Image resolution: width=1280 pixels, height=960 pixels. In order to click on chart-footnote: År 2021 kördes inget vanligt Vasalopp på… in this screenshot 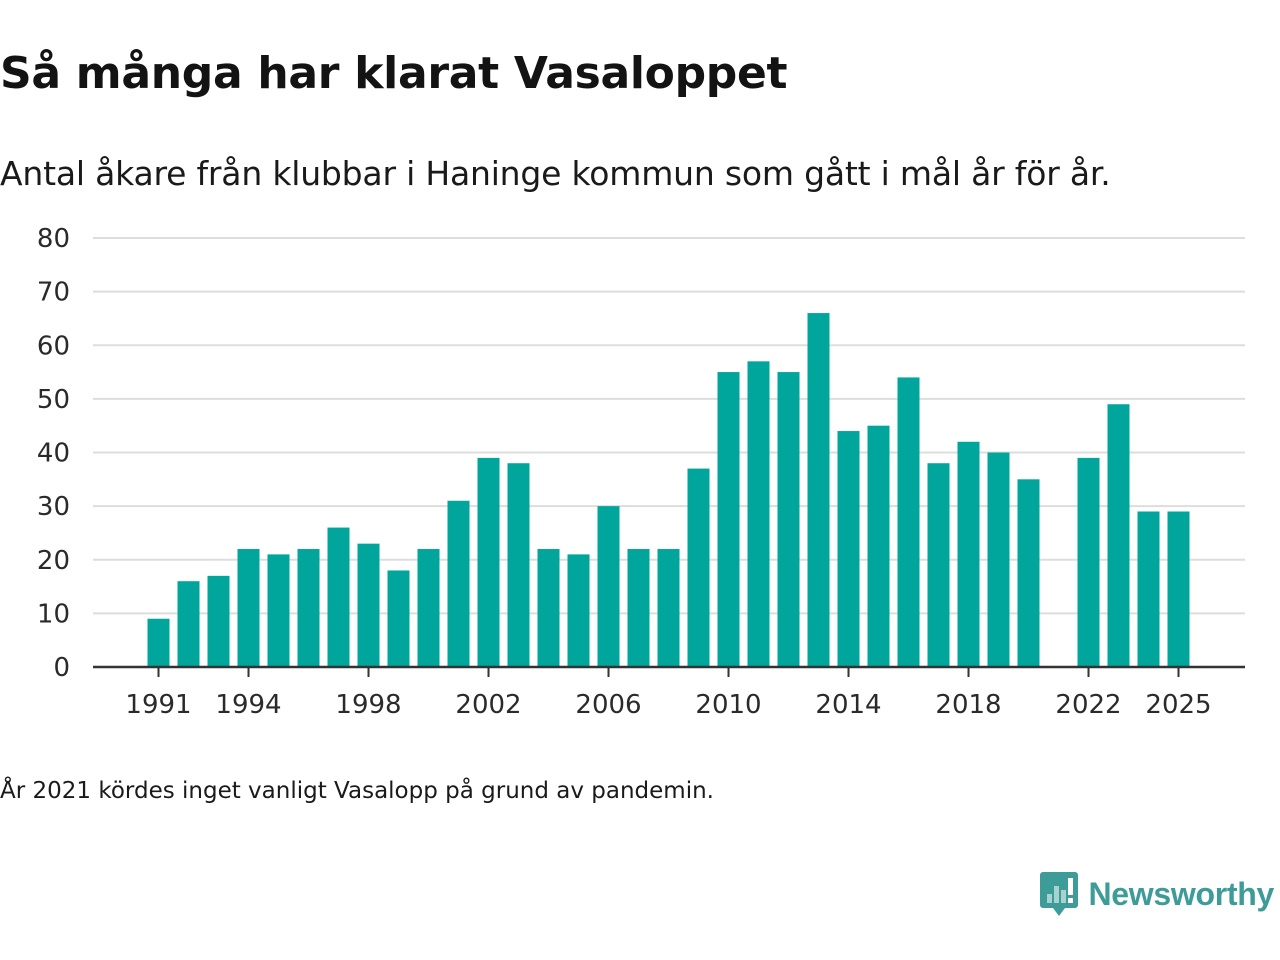, I will do `click(357, 791)`.